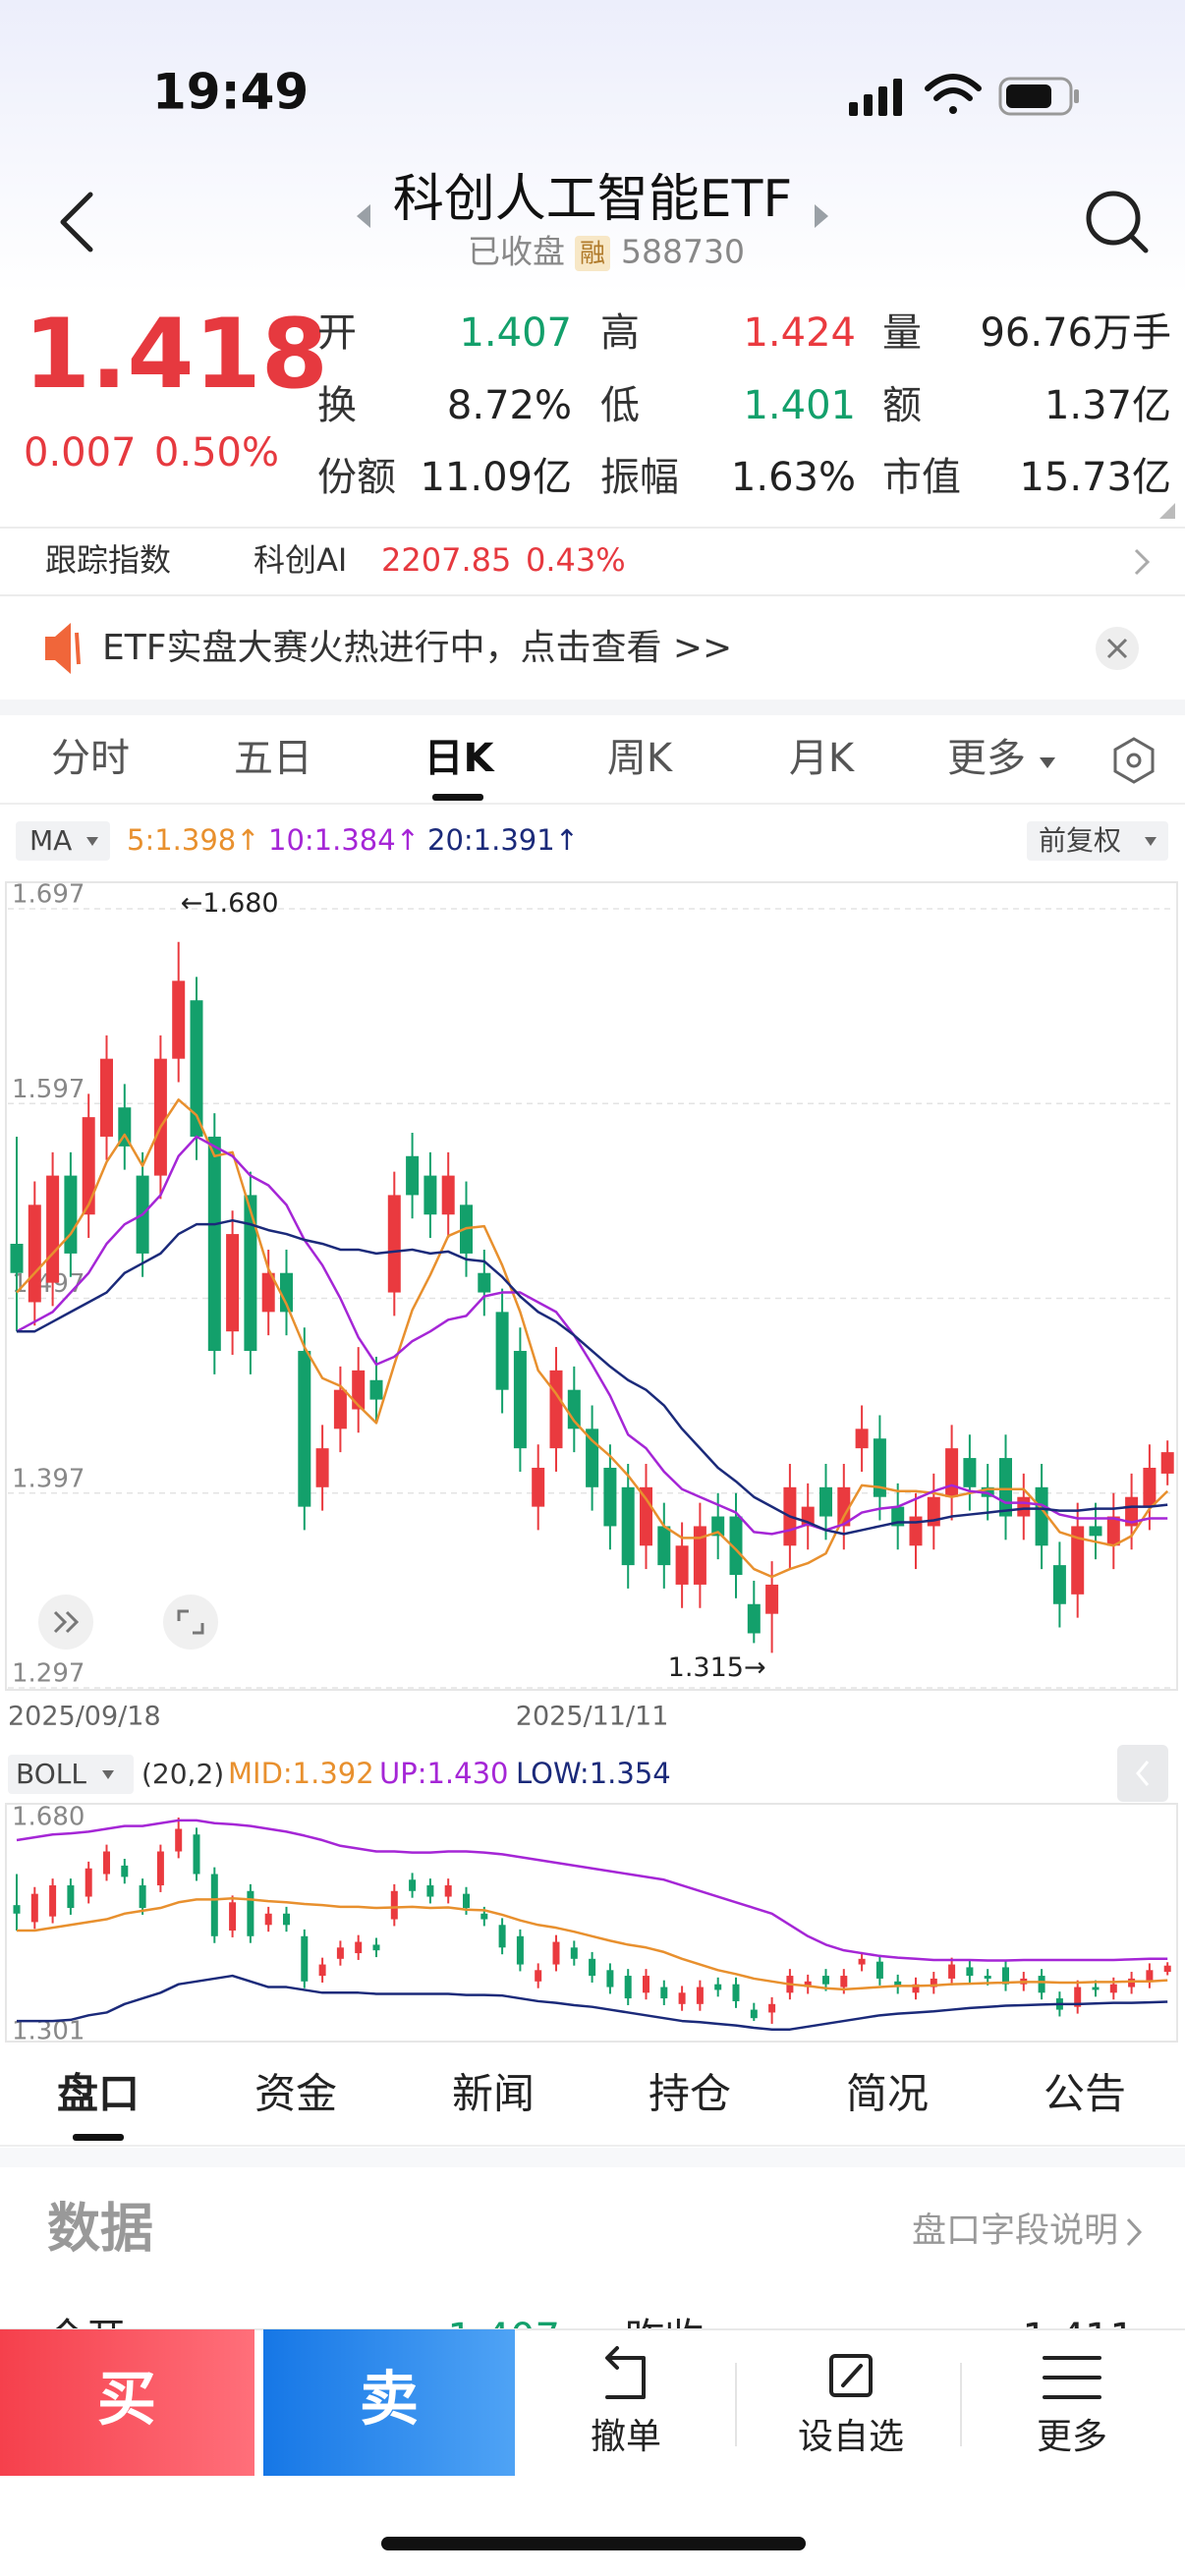  Describe the element at coordinates (503, 840) in the screenshot. I see `ma-legend-entry: 20:1.391↑` at that location.